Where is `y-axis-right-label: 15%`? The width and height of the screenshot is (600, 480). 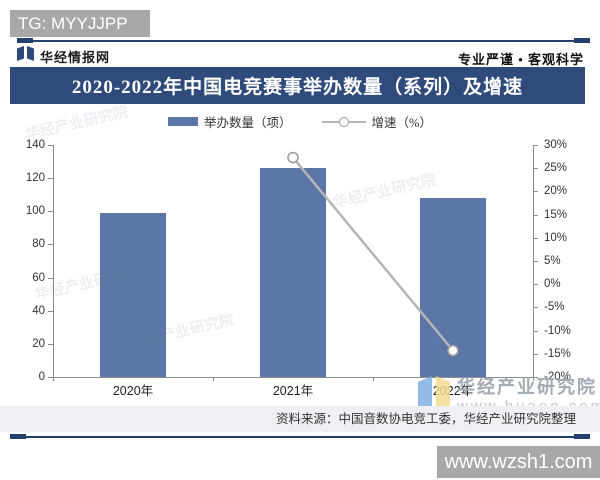
y-axis-right-label: 15% is located at coordinates (556, 214).